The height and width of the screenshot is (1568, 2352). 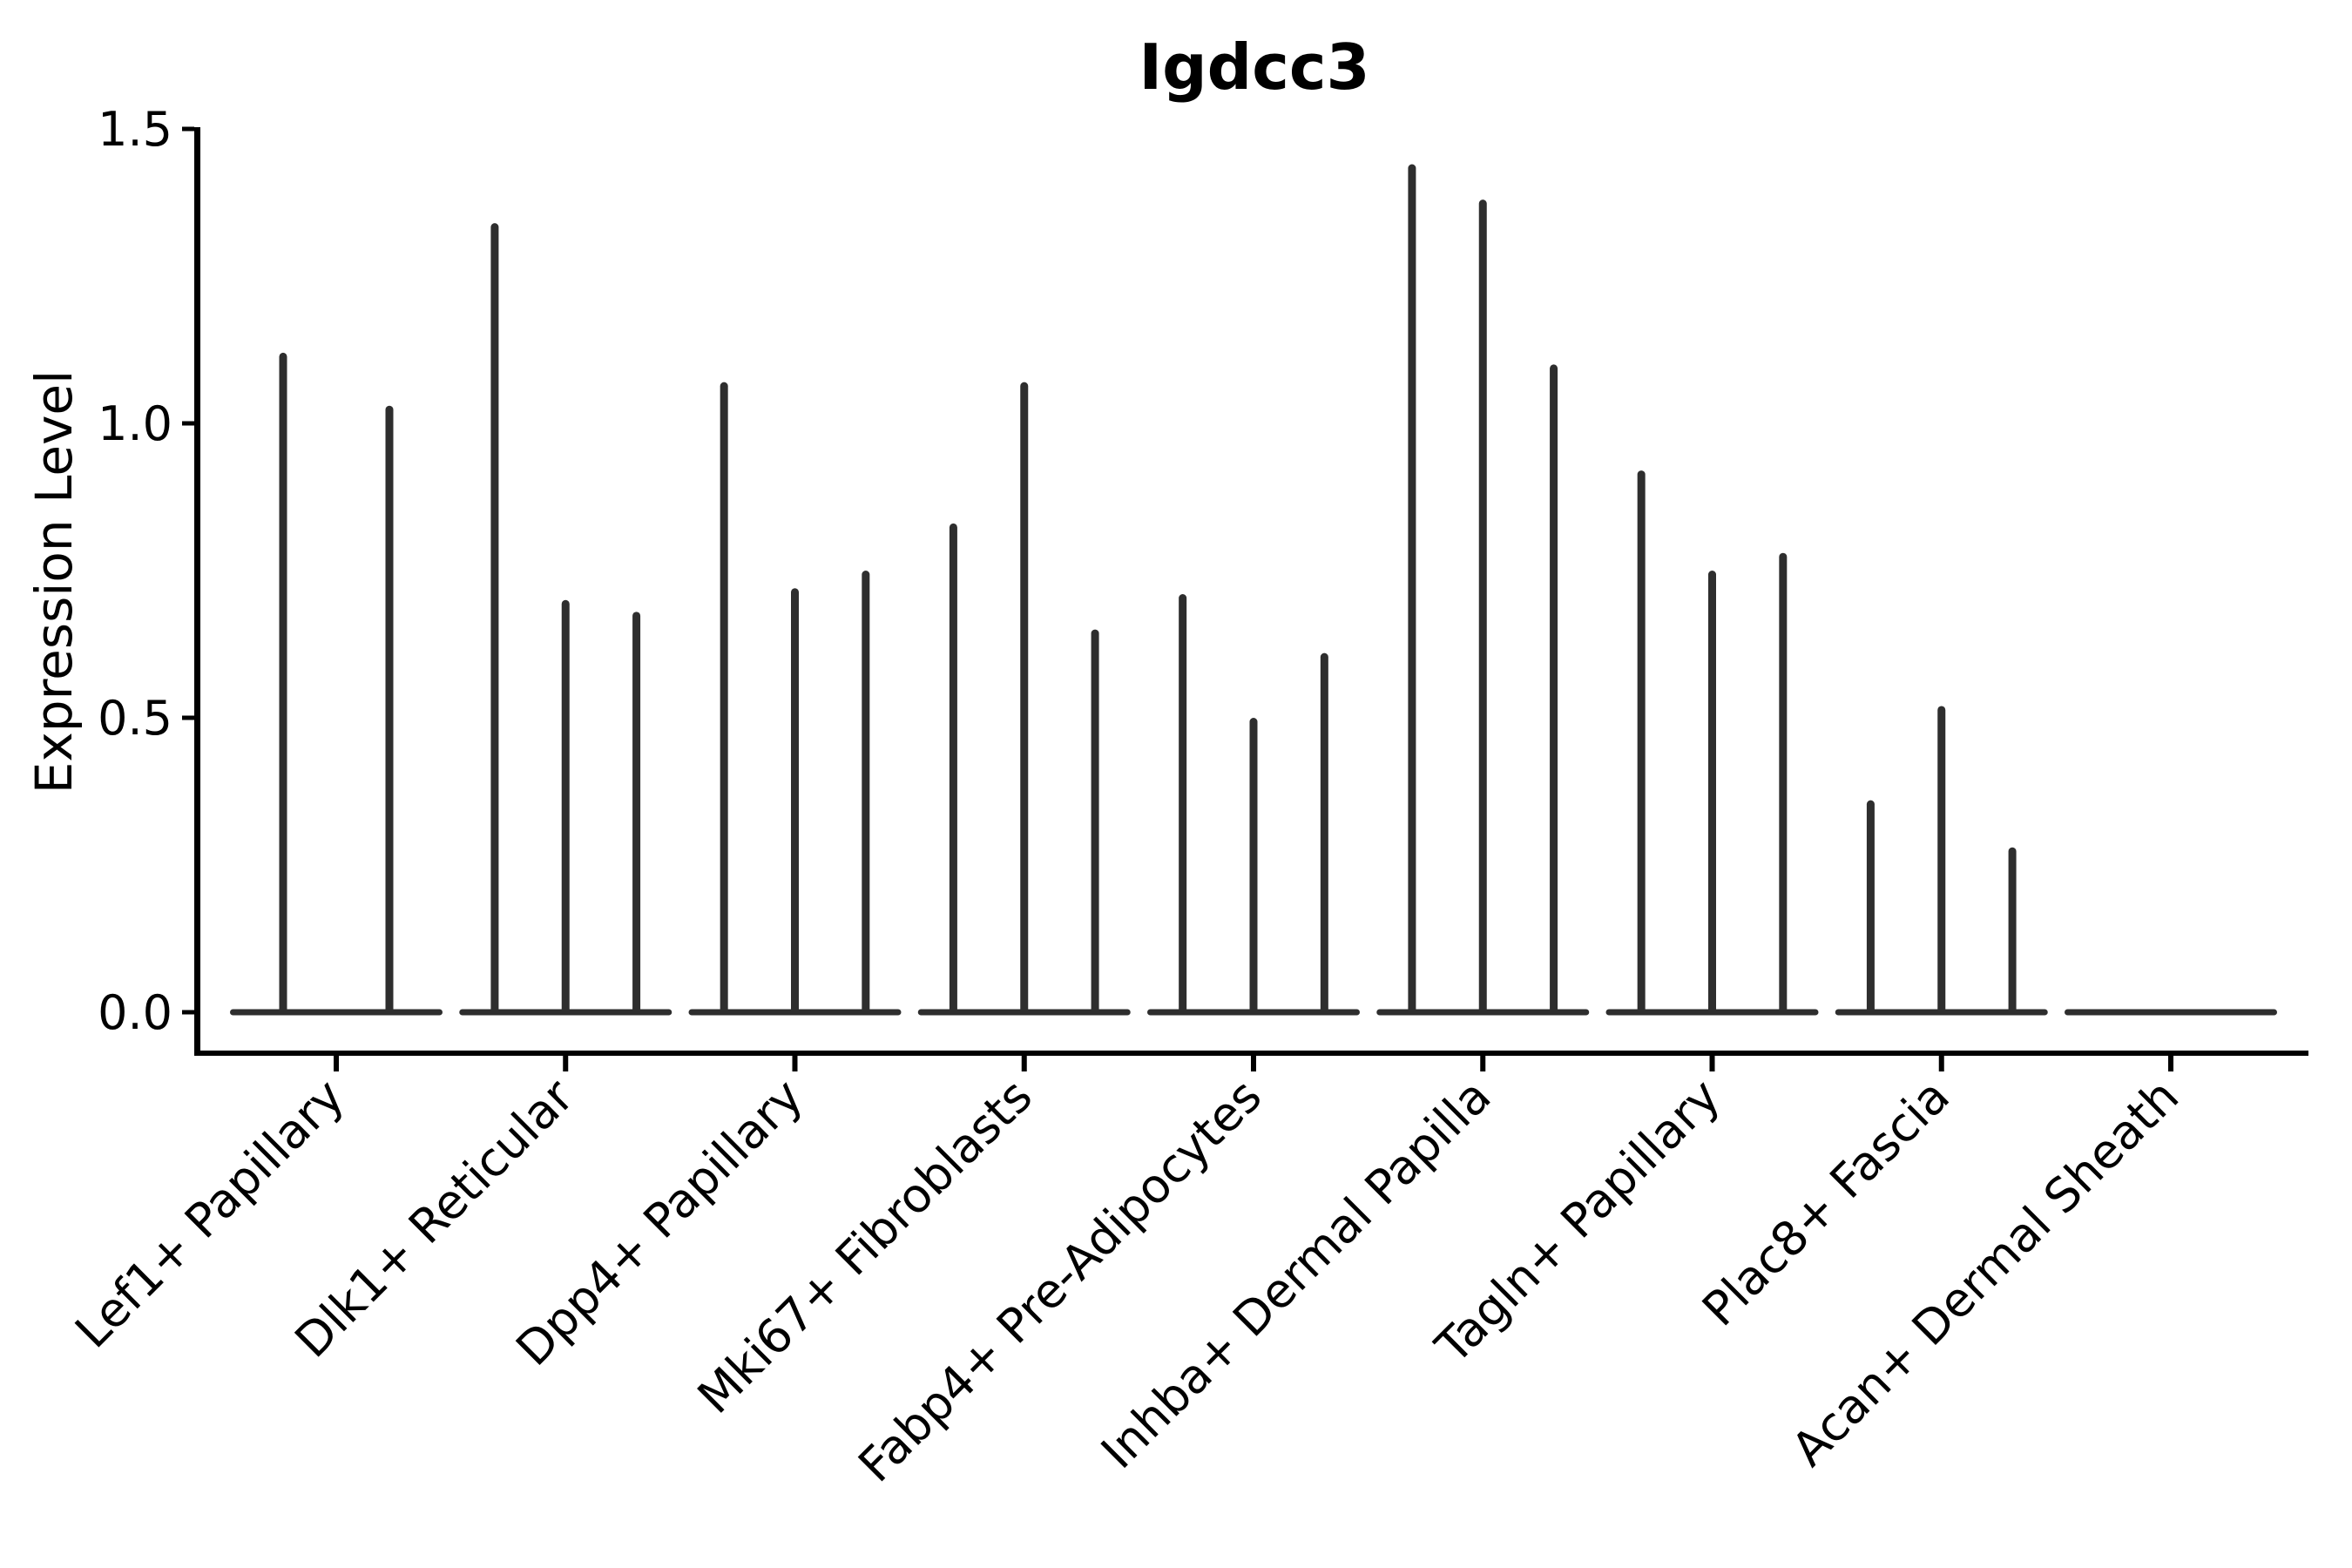 What do you see at coordinates (1254, 67) in the screenshot?
I see `plot-title: Igdcc3` at bounding box center [1254, 67].